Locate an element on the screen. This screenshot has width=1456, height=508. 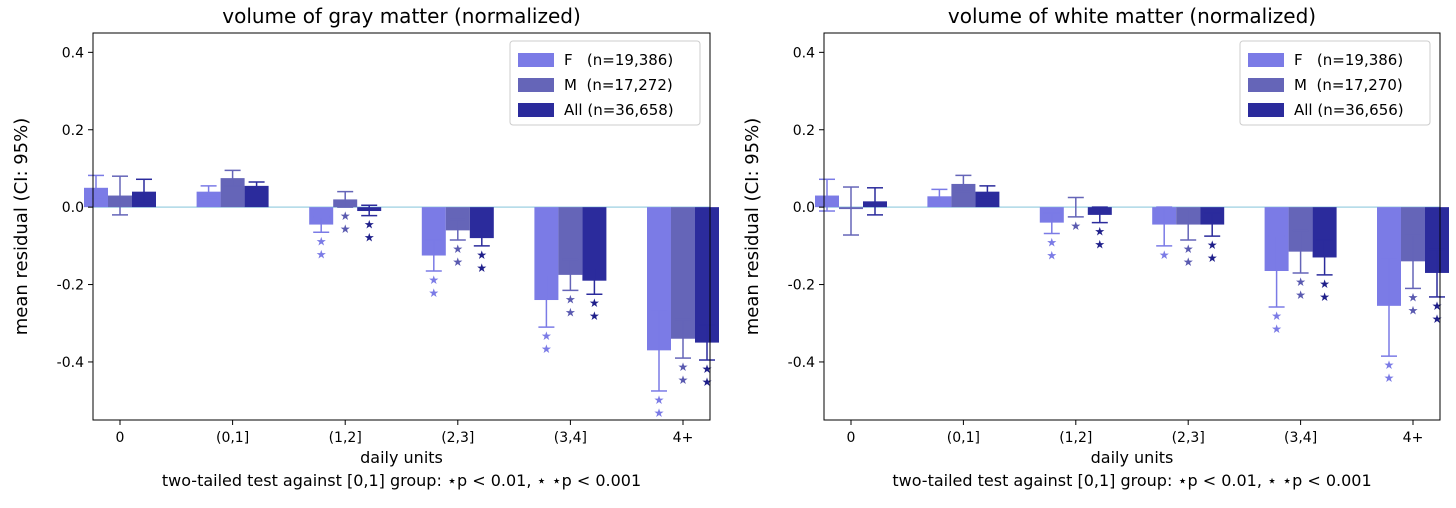
legend-label-M: M (n=17,272) is located at coordinates (618, 85).